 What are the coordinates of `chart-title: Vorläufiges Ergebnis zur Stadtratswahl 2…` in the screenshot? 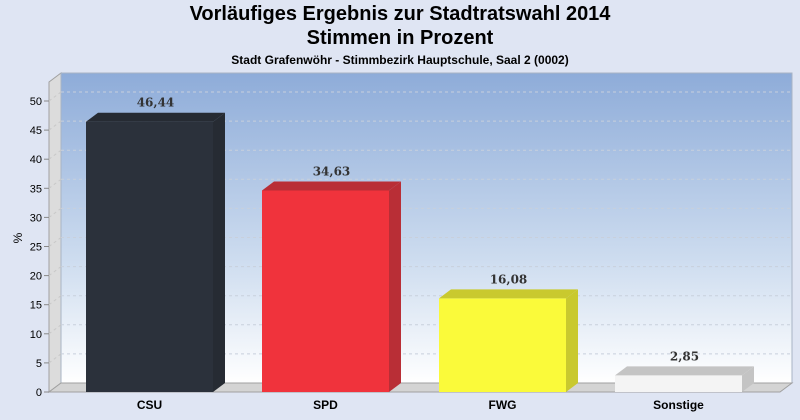 It's located at (400, 14).